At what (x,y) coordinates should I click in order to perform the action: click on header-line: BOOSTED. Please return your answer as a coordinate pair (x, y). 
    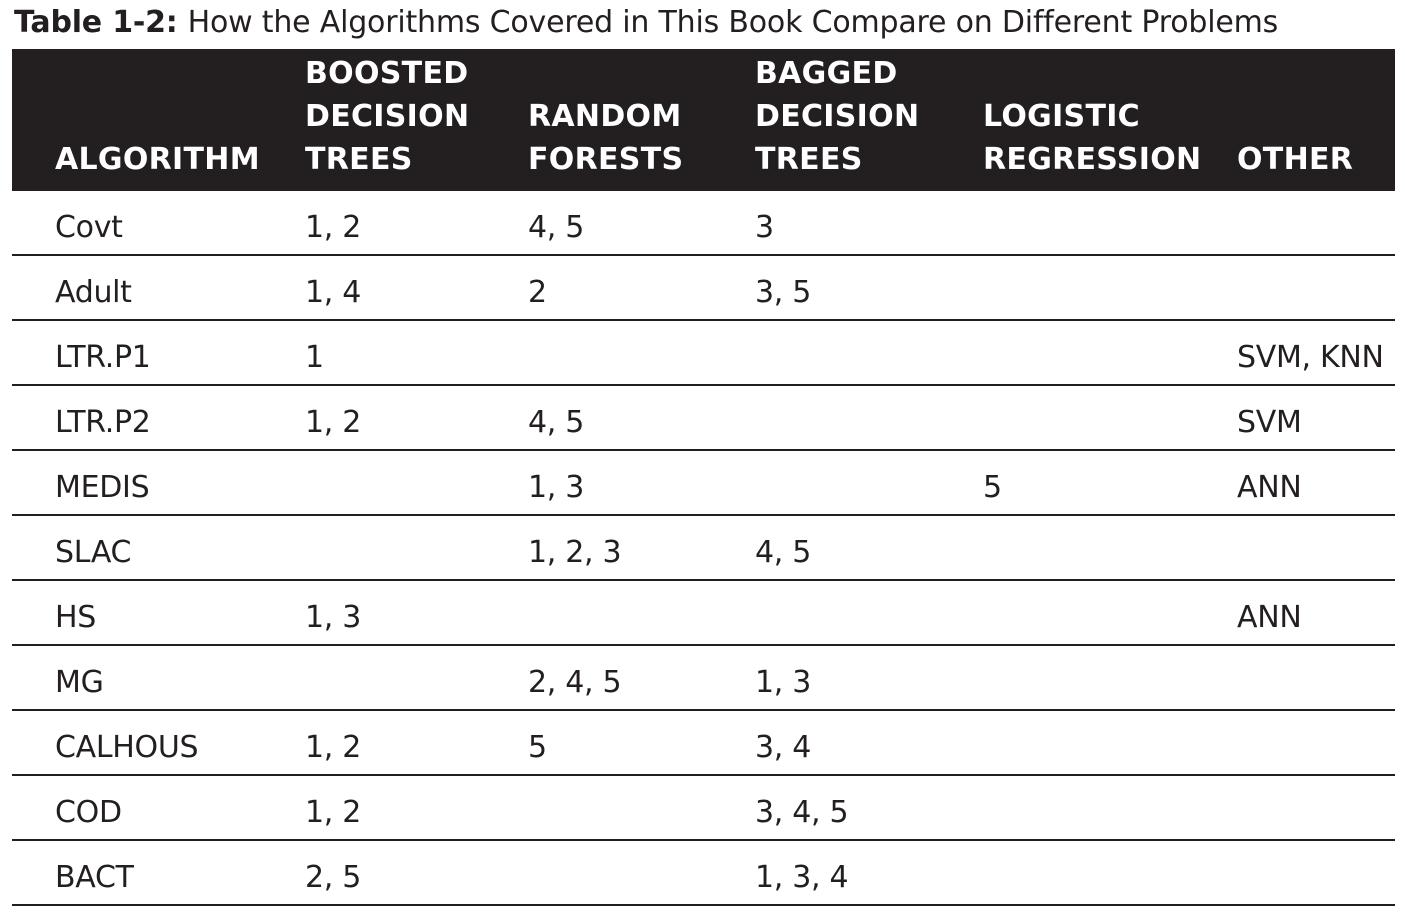
    Looking at the image, I should click on (387, 73).